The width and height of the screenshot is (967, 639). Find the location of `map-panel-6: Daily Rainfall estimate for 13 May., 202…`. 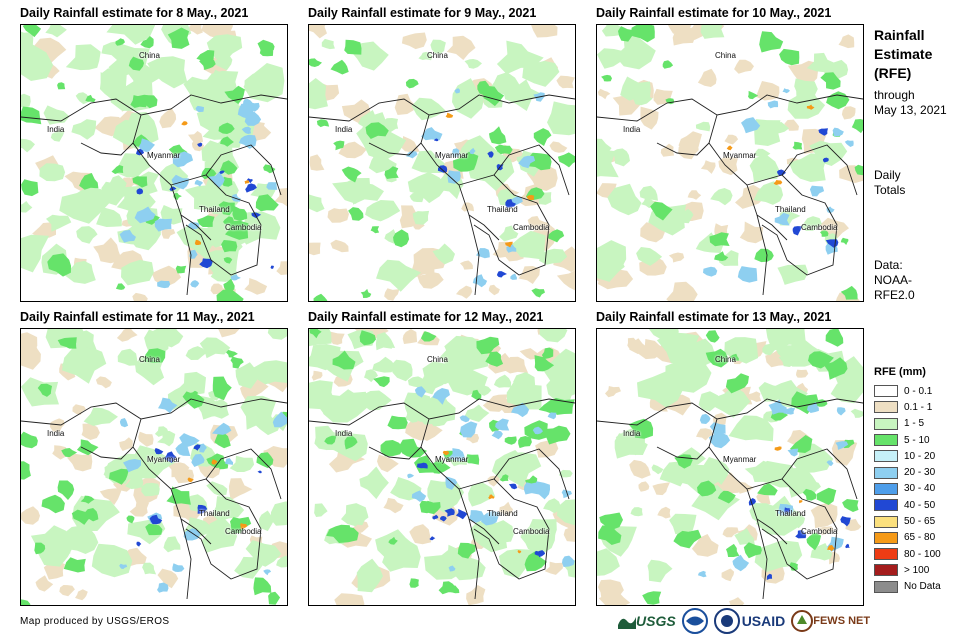

map-panel-6: Daily Rainfall estimate for 13 May., 202… is located at coordinates (730, 459).